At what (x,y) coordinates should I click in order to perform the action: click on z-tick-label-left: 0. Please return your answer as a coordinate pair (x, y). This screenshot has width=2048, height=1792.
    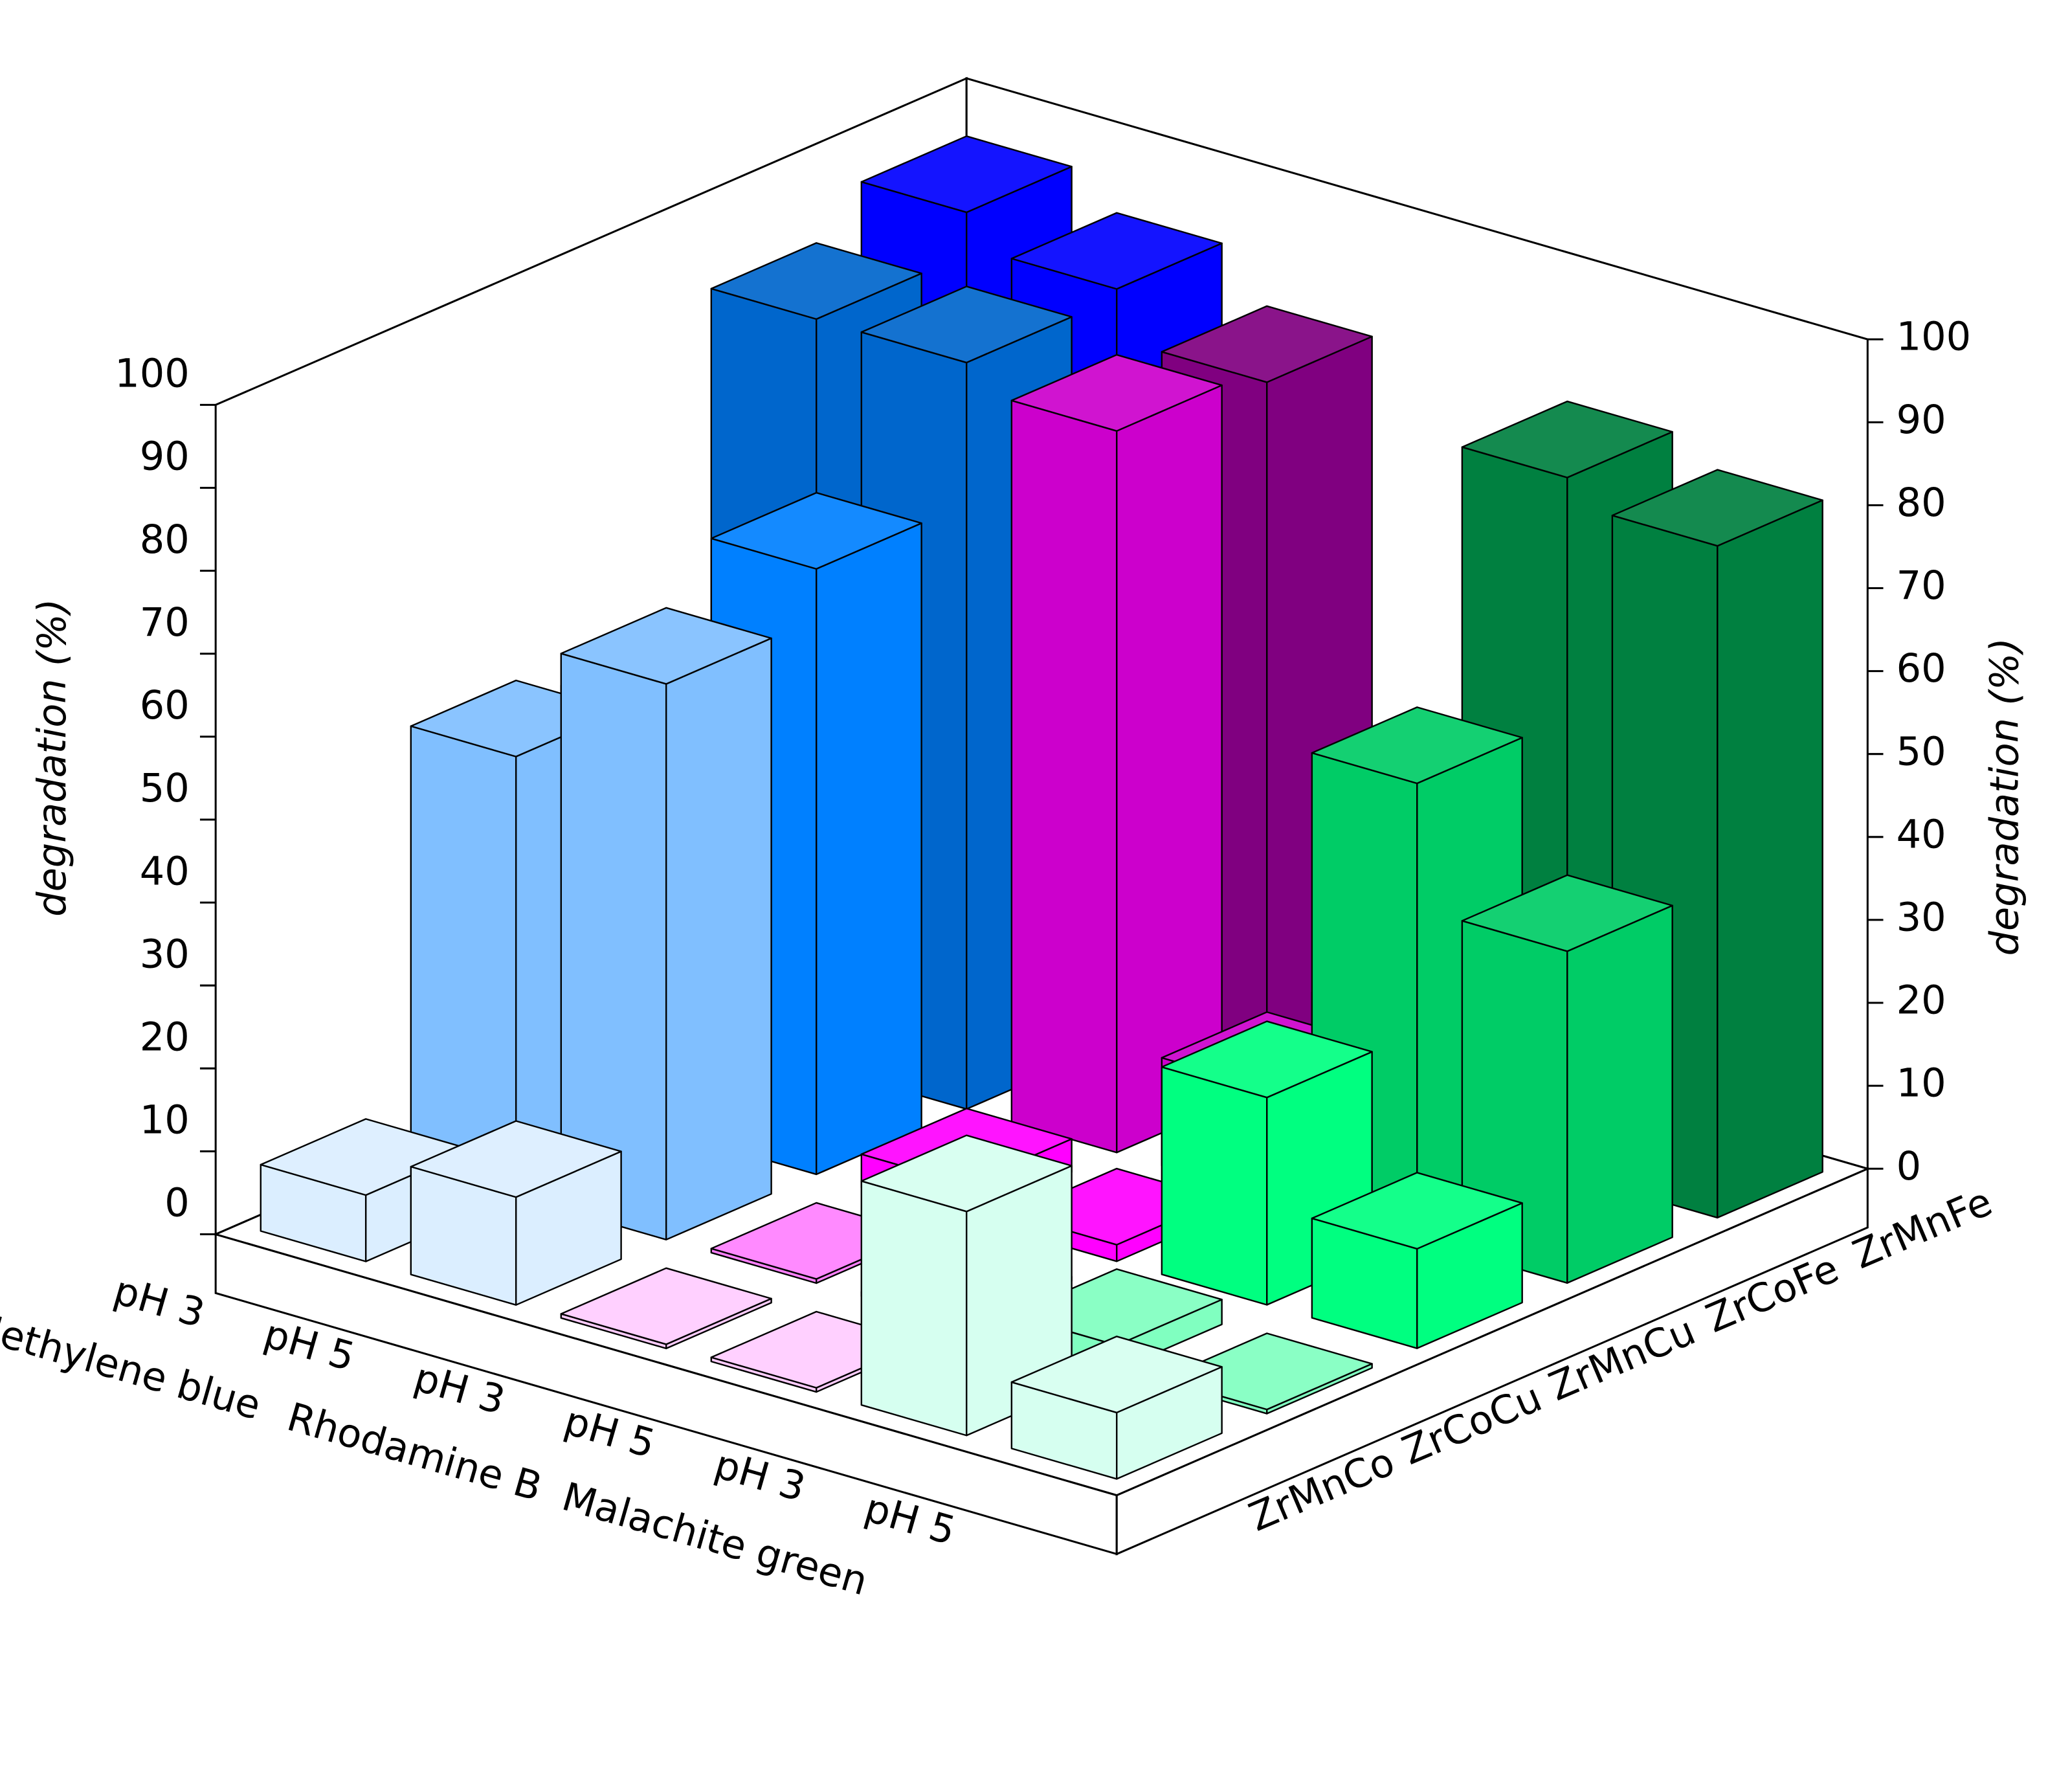
    Looking at the image, I should click on (177, 1203).